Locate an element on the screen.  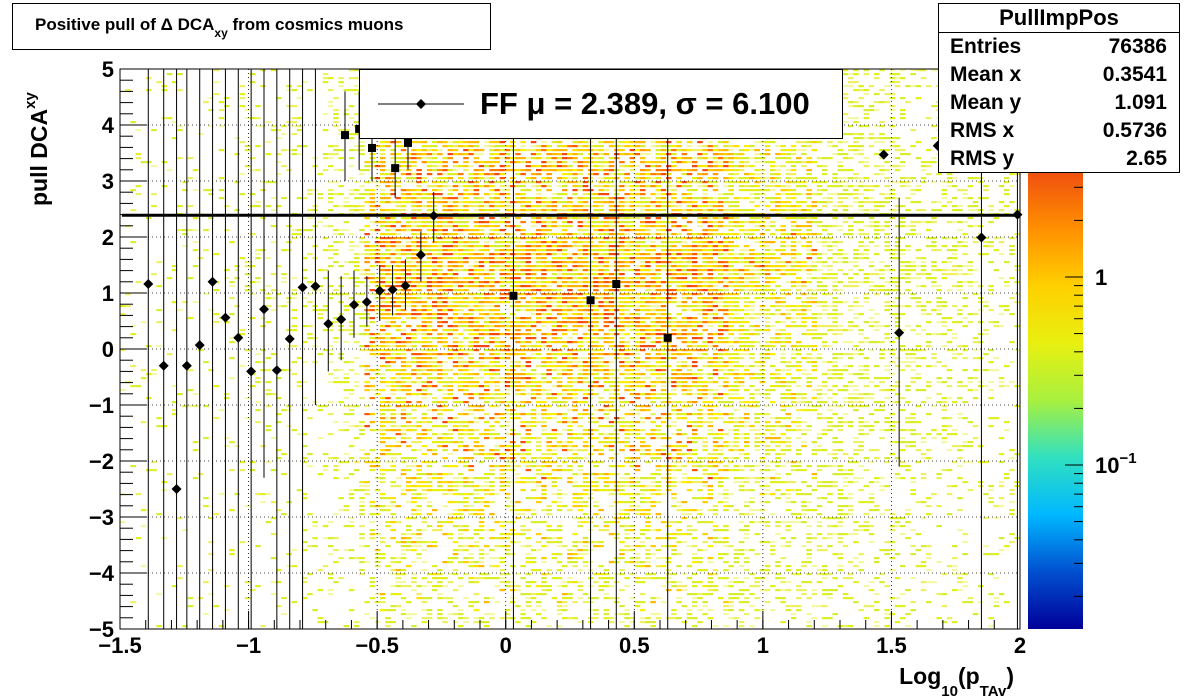
y-tick-label: 2 is located at coordinates (108, 237).